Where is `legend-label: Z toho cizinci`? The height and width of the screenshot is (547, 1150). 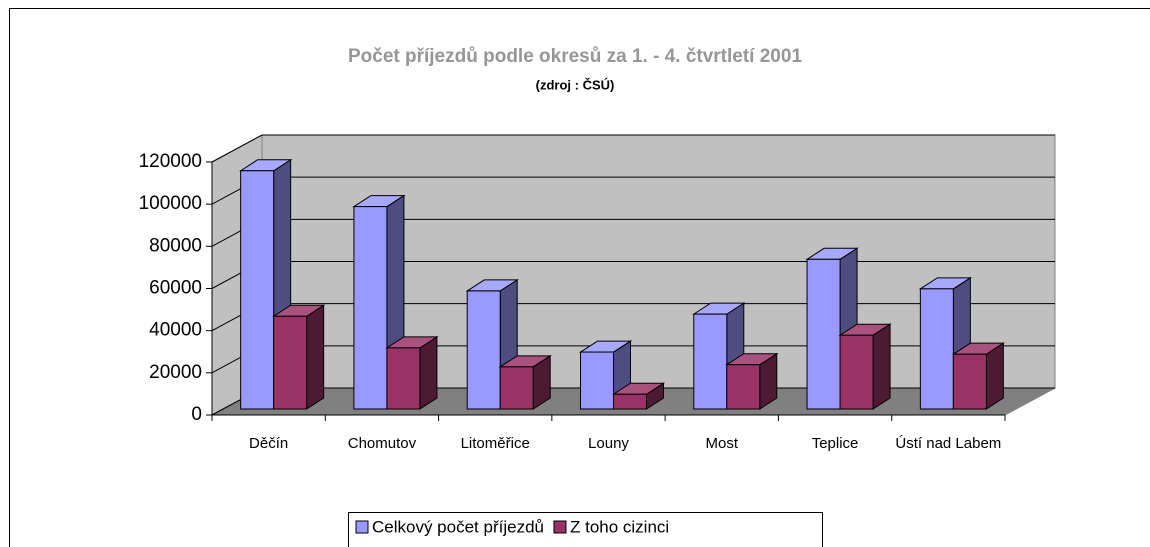
legend-label: Z toho cizinci is located at coordinates (619, 526).